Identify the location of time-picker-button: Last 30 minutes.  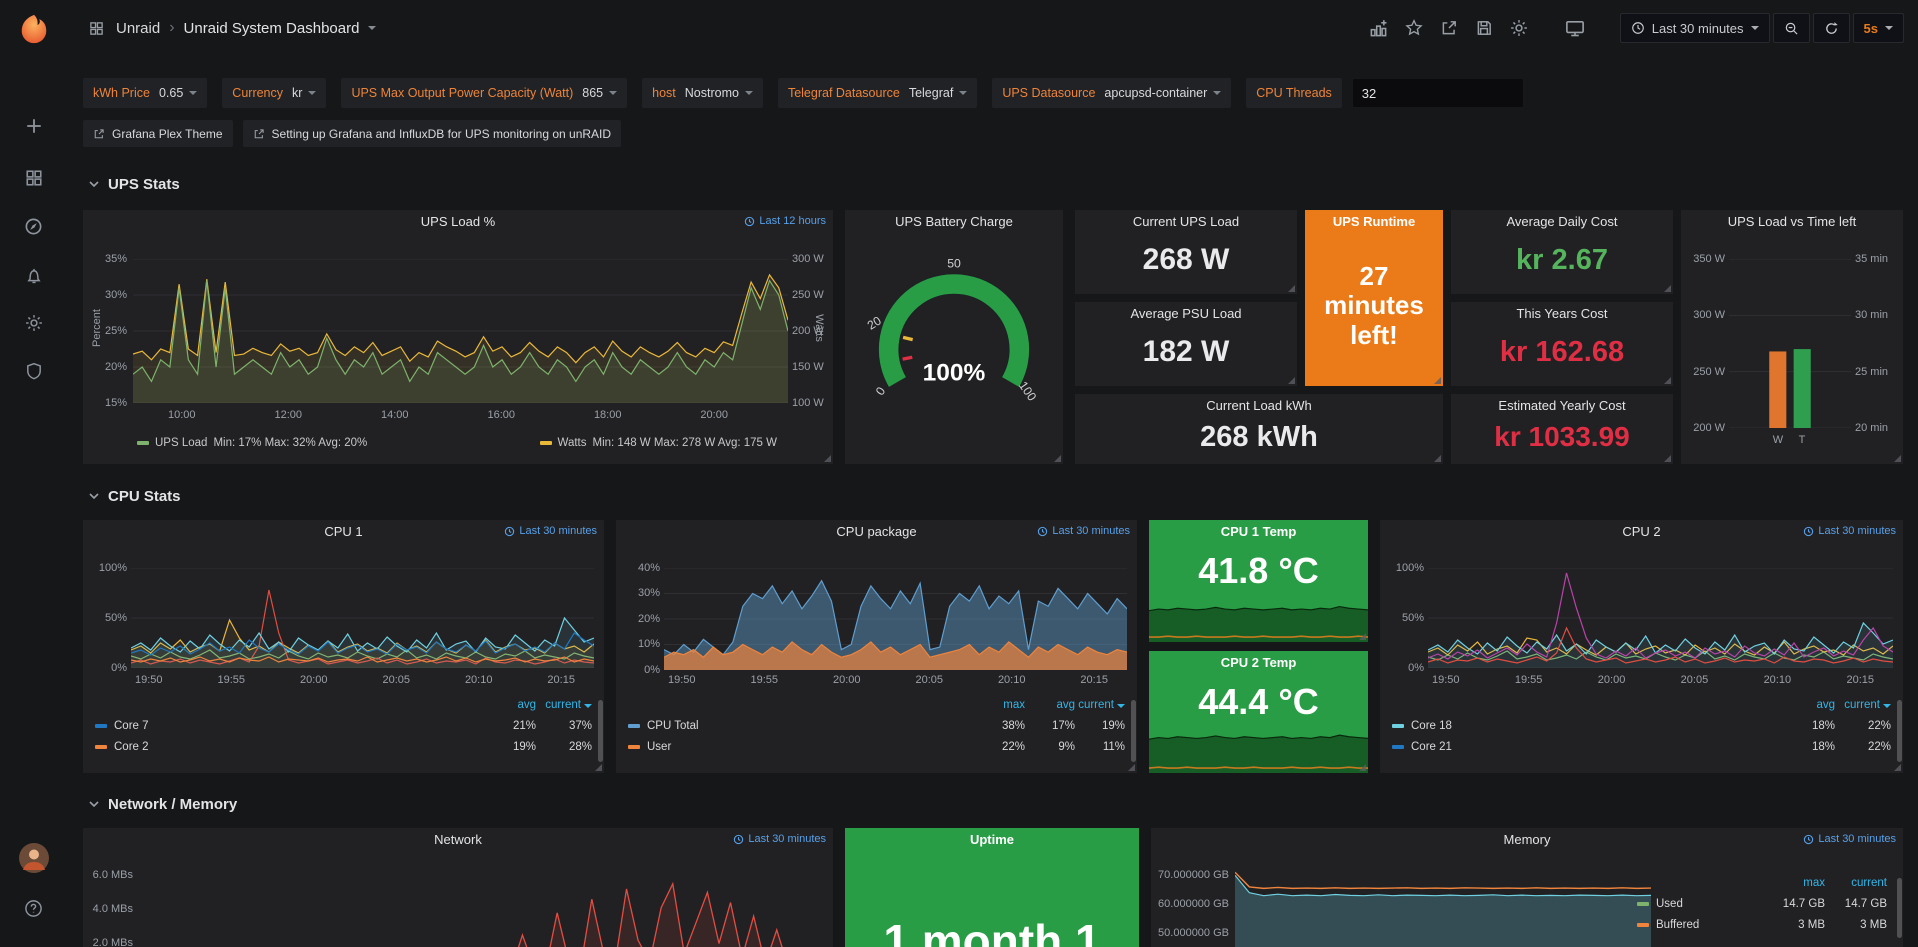
(1694, 28).